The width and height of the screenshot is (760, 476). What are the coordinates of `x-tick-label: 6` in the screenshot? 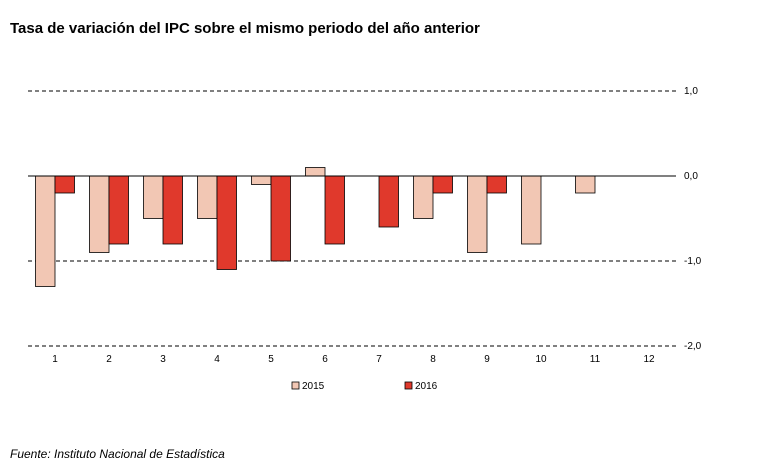 It's located at (325, 359).